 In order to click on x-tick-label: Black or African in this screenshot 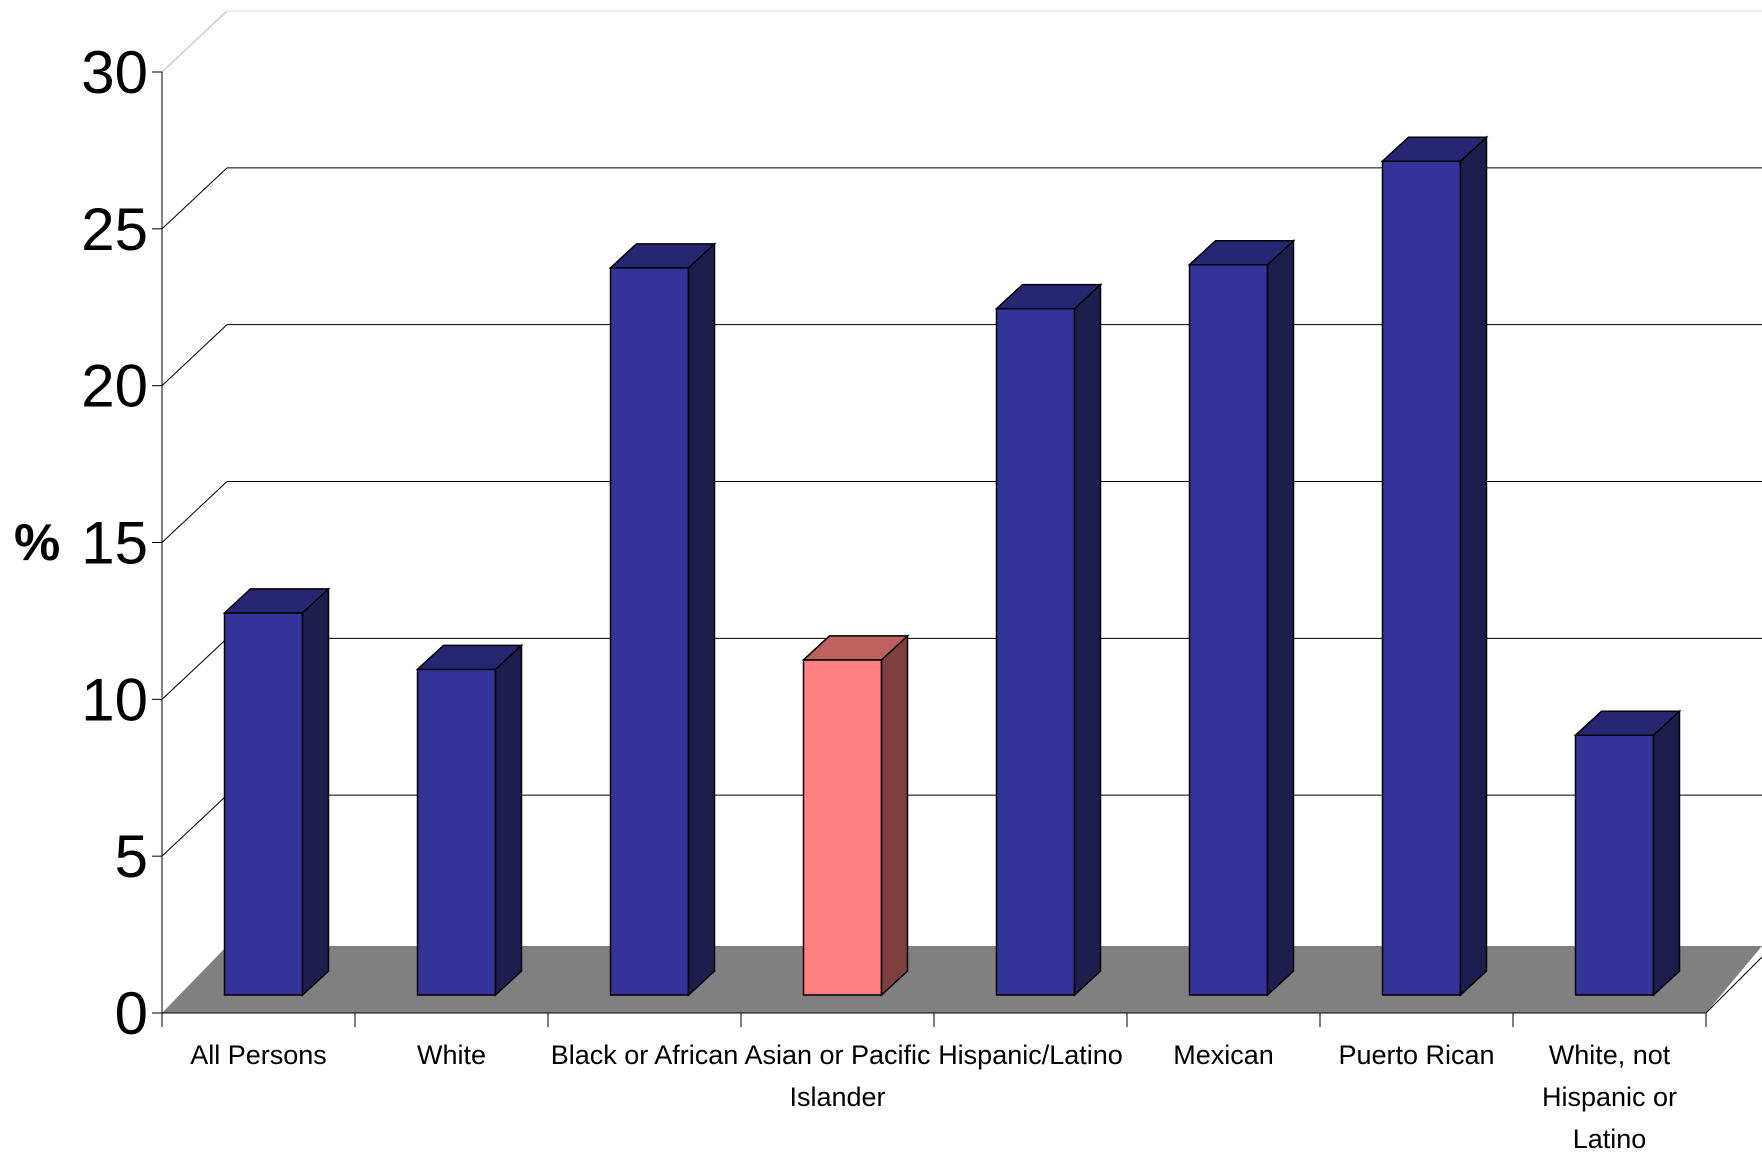, I will do `click(645, 1055)`.